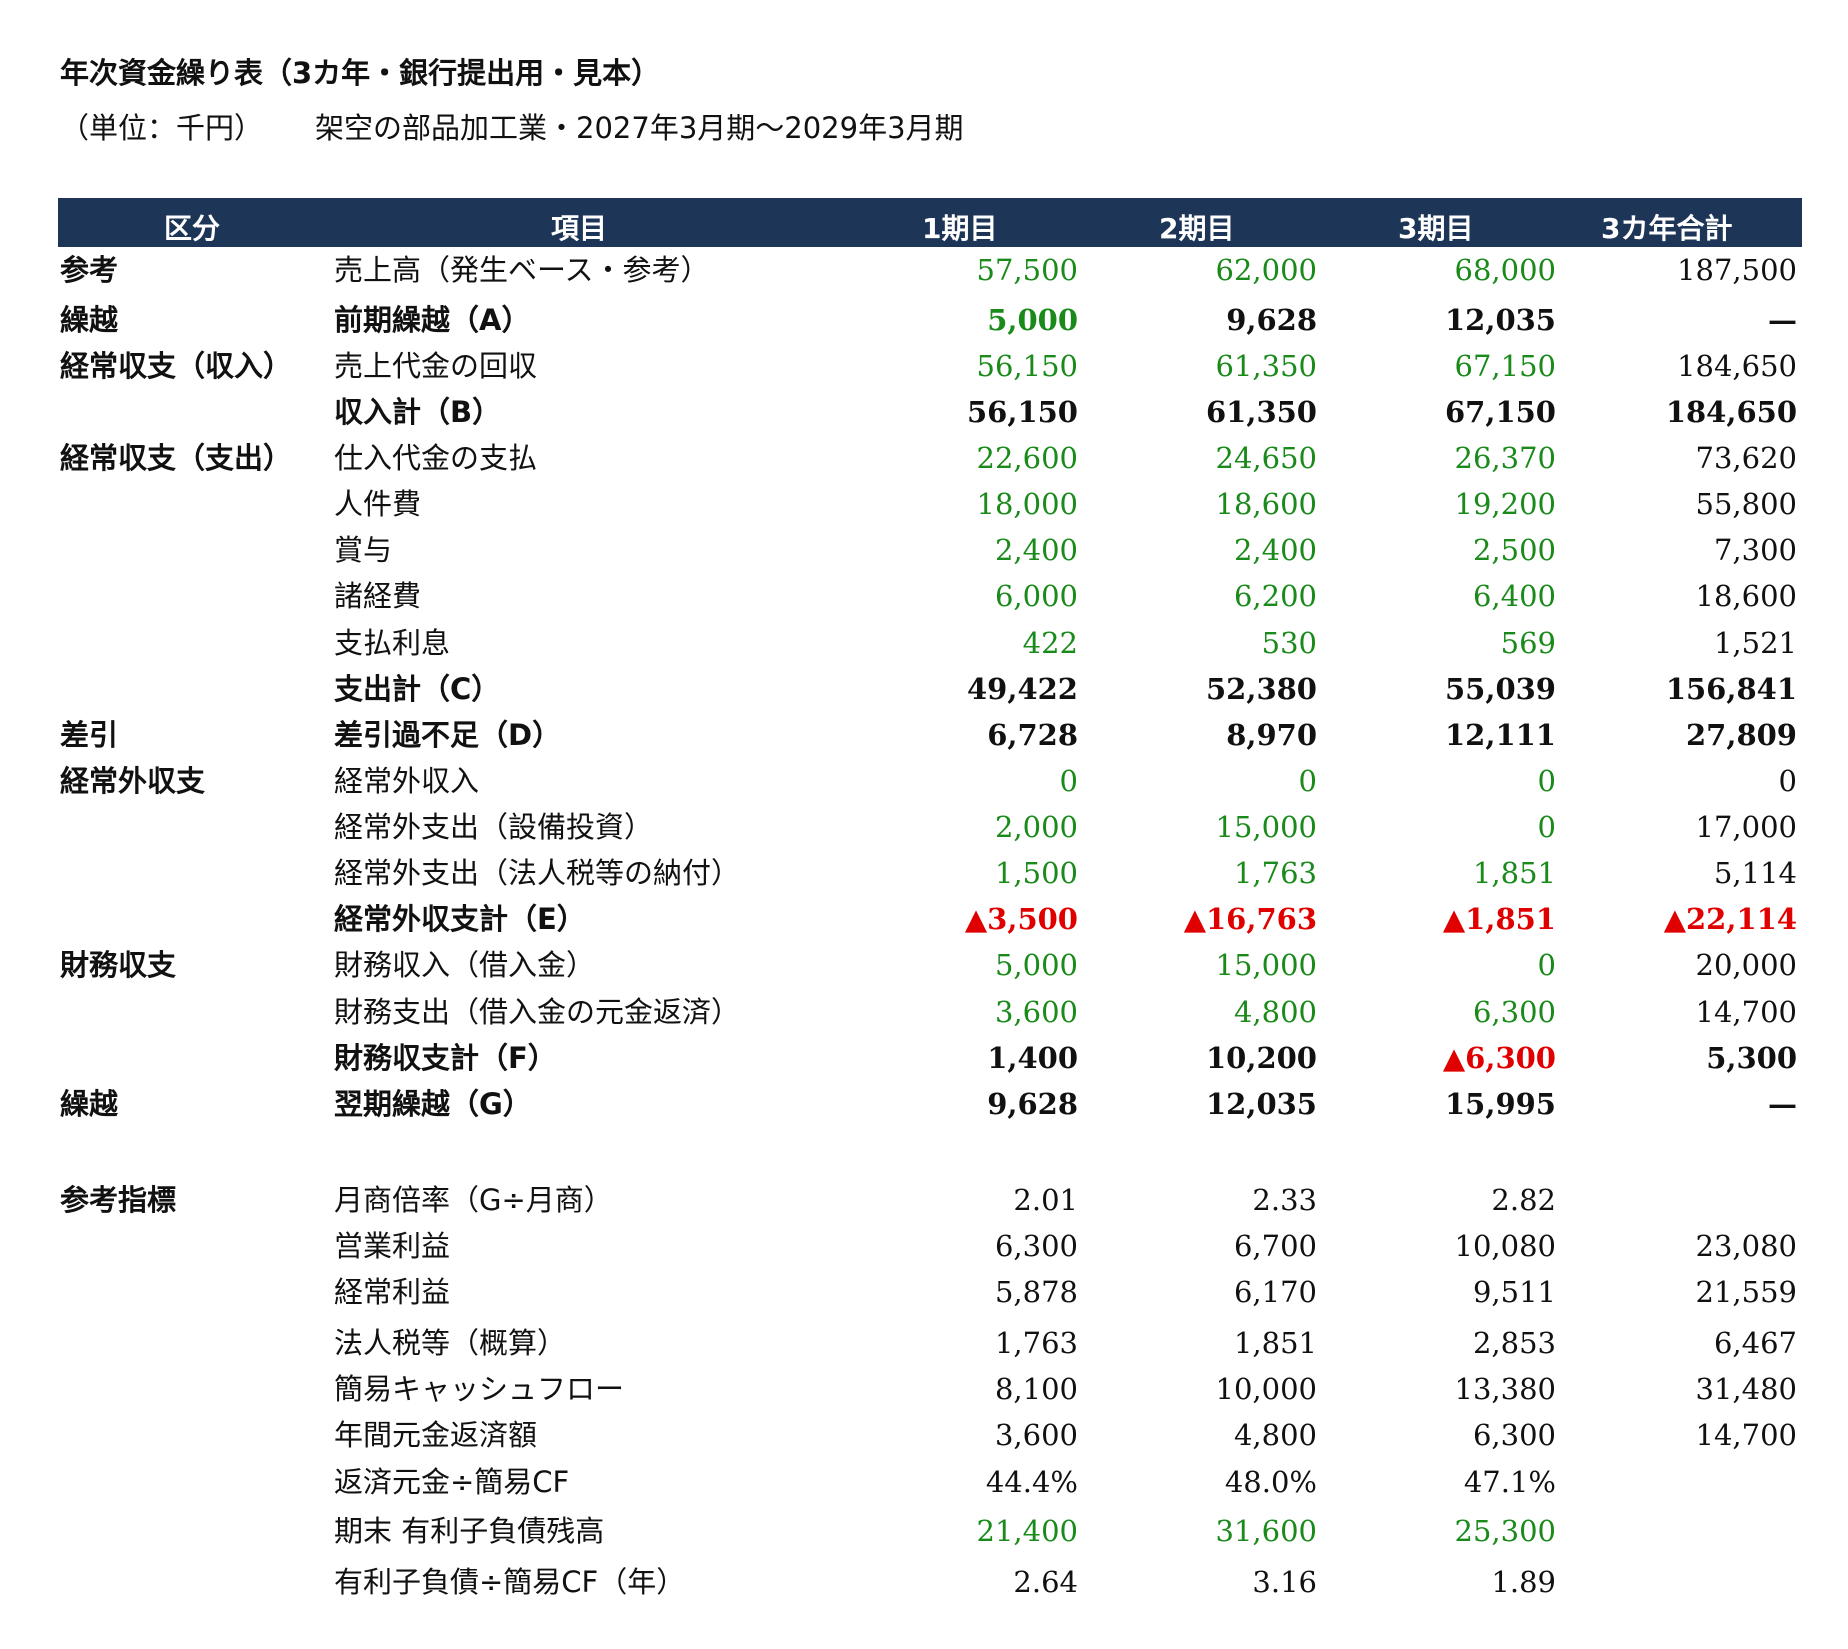 This screenshot has width=1848, height=1649. What do you see at coordinates (1271, 320) in the screenshot?
I see `cell-period-2: 9,628` at bounding box center [1271, 320].